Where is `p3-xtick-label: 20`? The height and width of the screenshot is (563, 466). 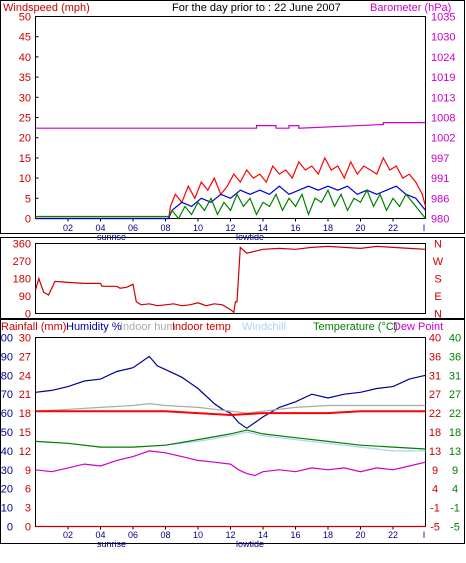
p3-xtick-label: 20 is located at coordinates (360, 535).